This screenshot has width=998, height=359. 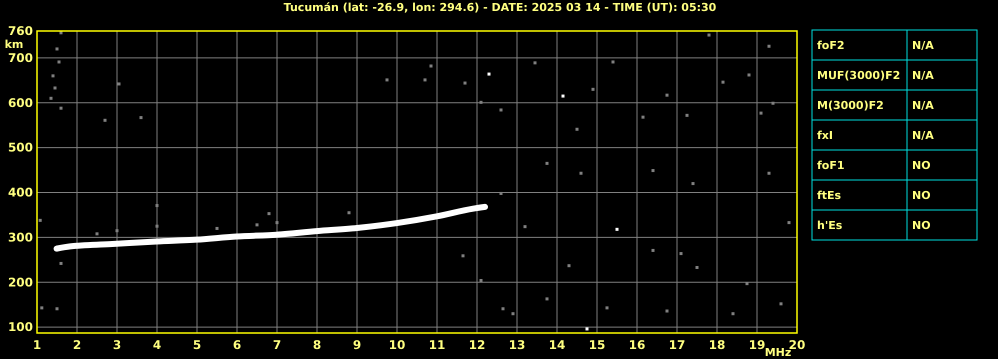 What do you see at coordinates (37, 345) in the screenshot?
I see `x-tick-label: 1` at bounding box center [37, 345].